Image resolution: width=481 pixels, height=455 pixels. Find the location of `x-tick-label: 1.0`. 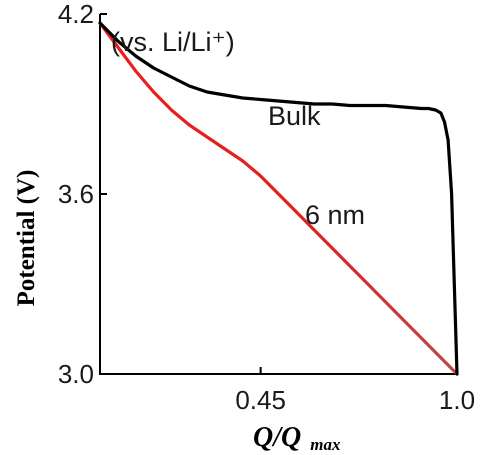

x-tick-label: 1.0 is located at coordinates (457, 400).